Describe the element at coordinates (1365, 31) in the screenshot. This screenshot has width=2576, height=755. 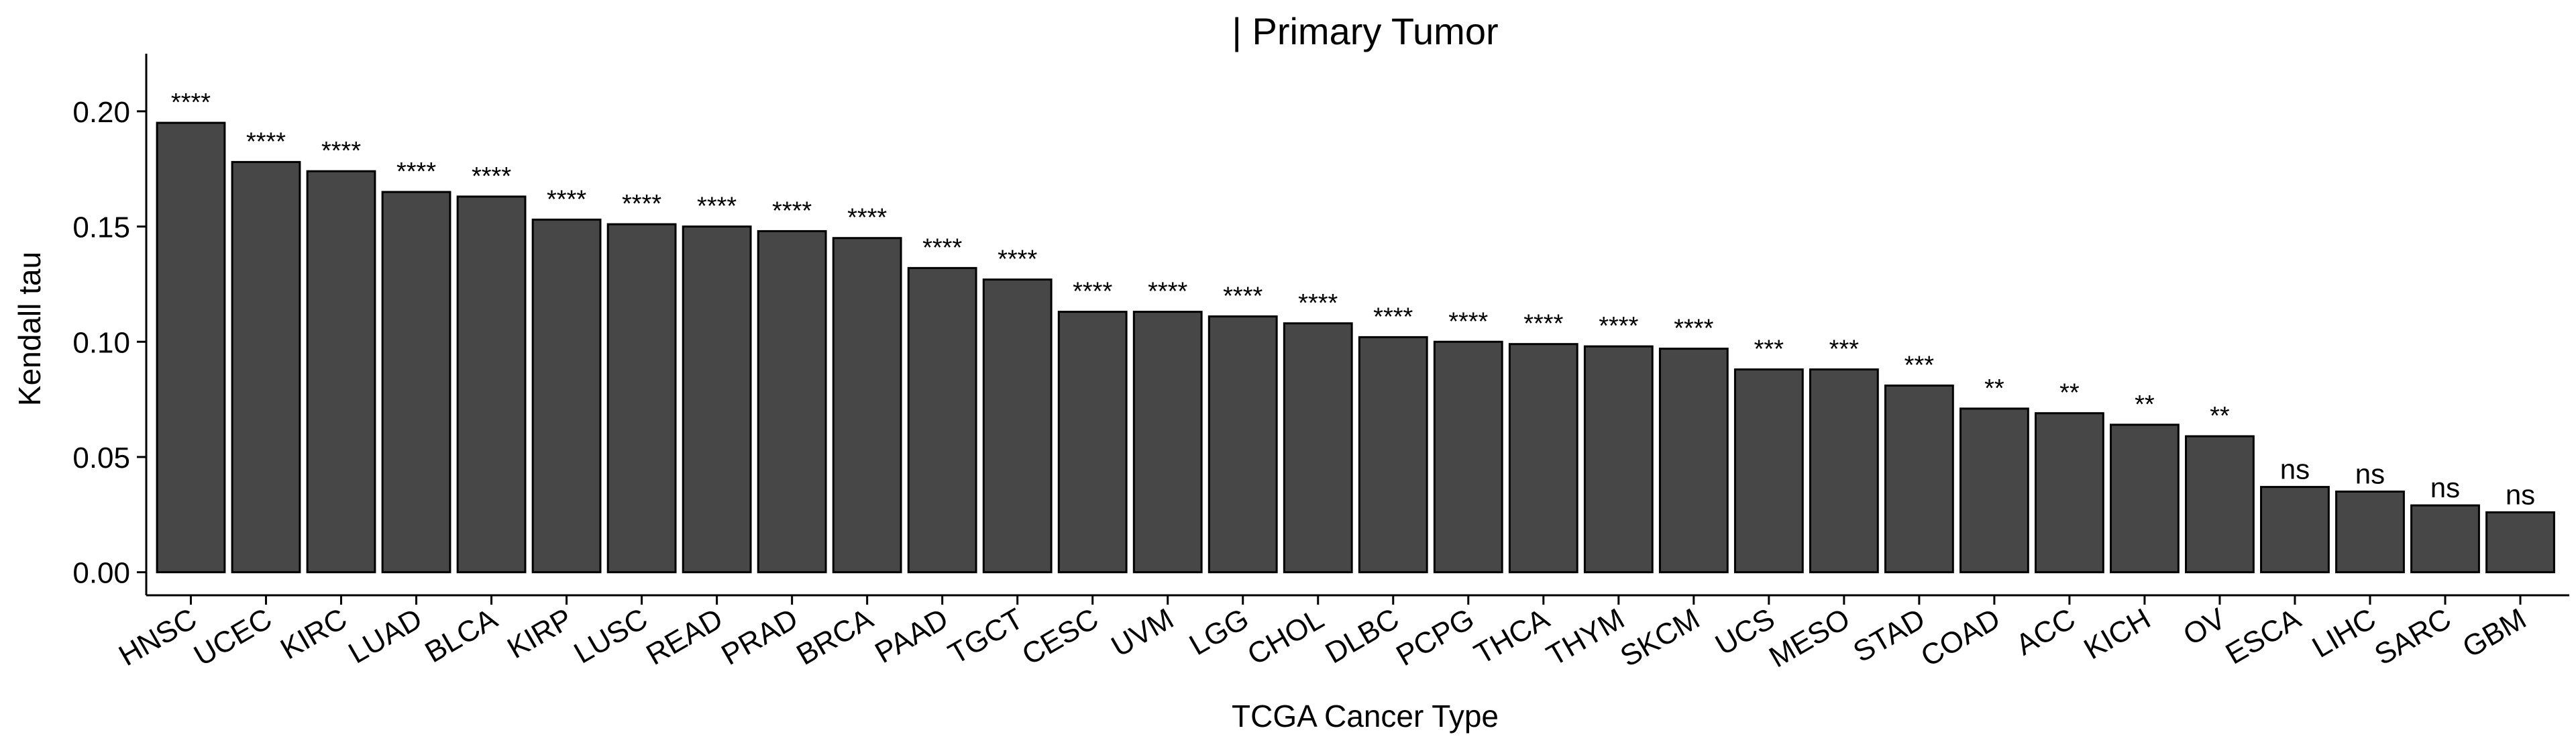
I see `chart-title: | Primary Tumor` at that location.